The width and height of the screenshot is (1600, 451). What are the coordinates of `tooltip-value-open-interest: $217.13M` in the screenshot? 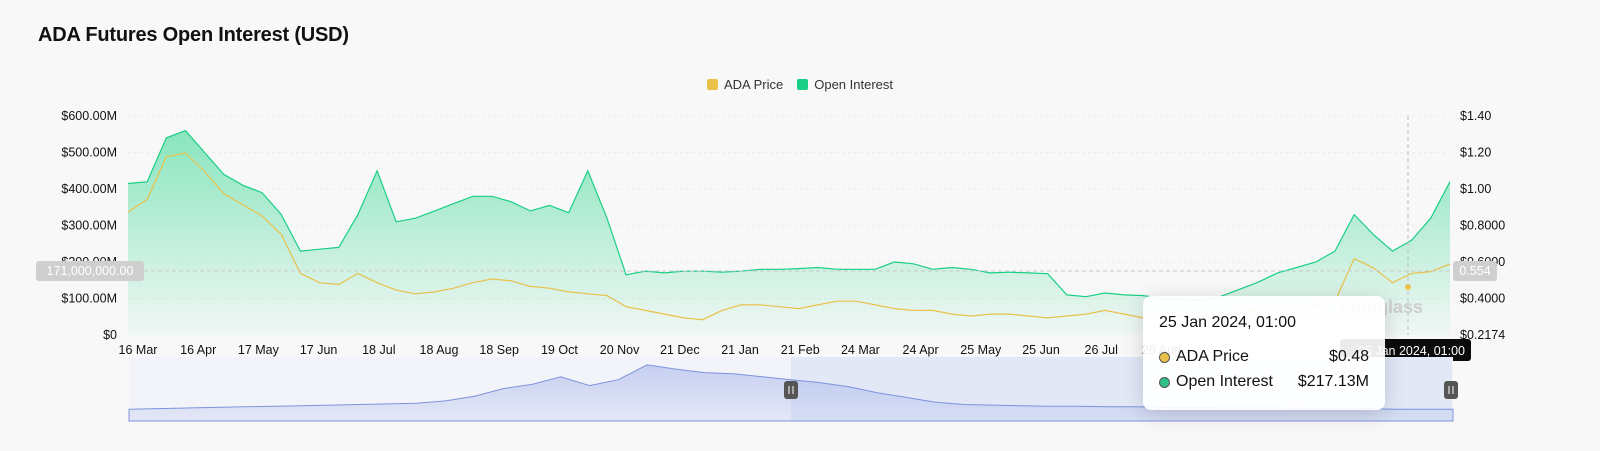 It's located at (1333, 381).